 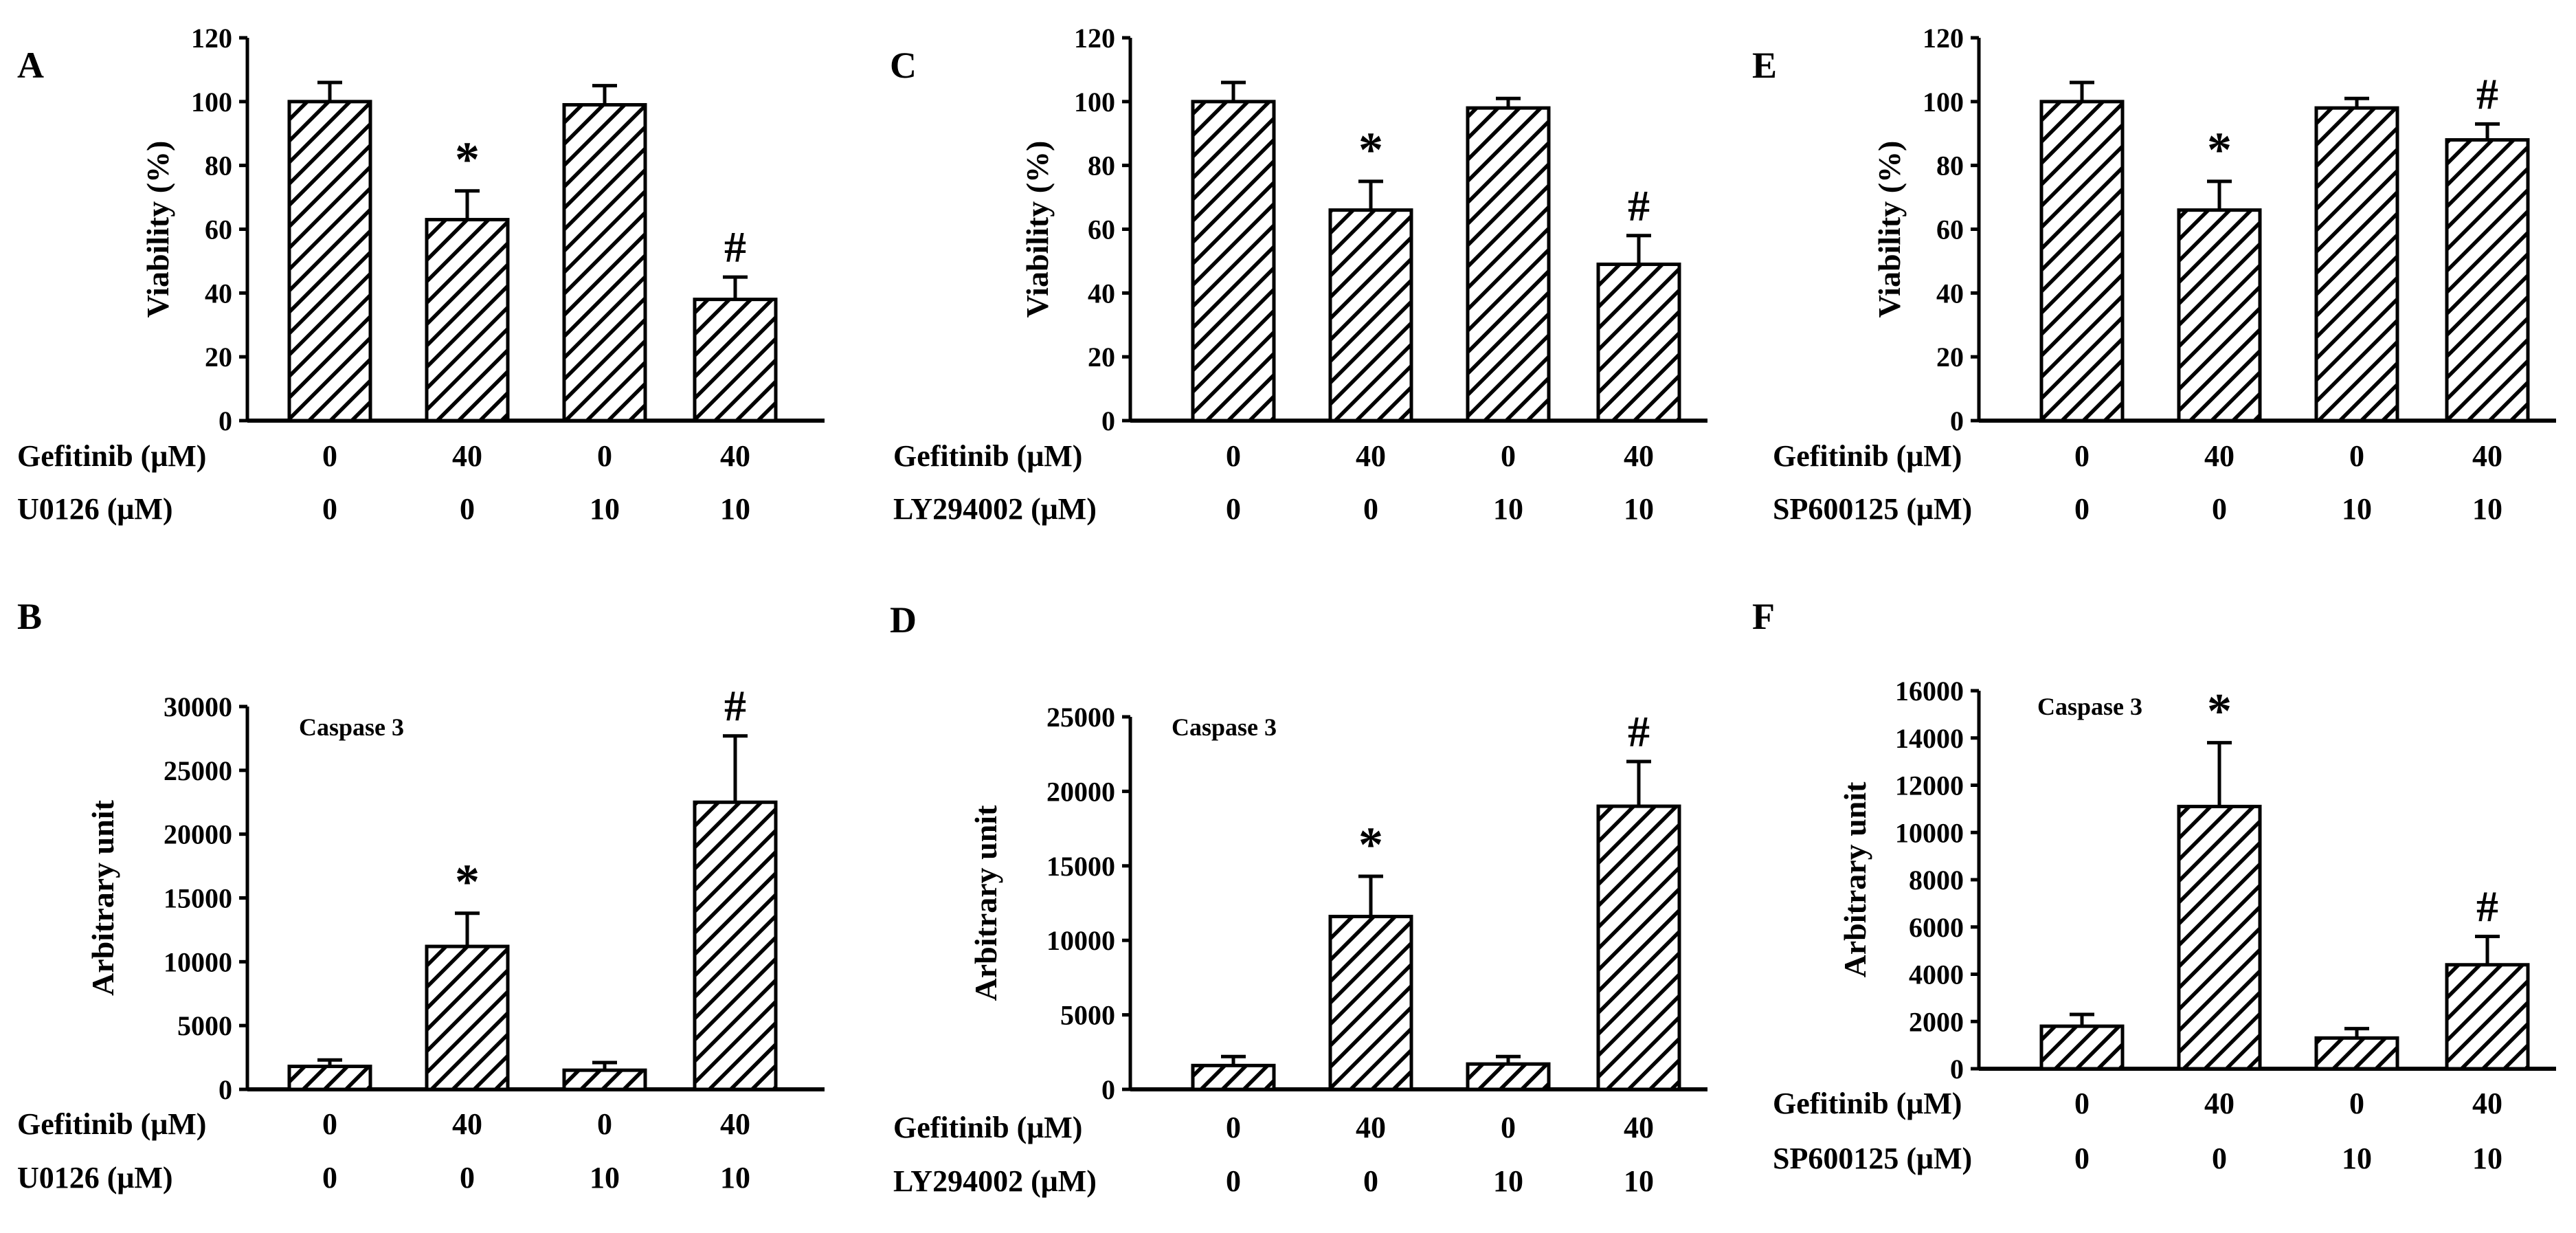 I want to click on treatment-row-label: SP600125 (μM), so click(x=1872, y=1158).